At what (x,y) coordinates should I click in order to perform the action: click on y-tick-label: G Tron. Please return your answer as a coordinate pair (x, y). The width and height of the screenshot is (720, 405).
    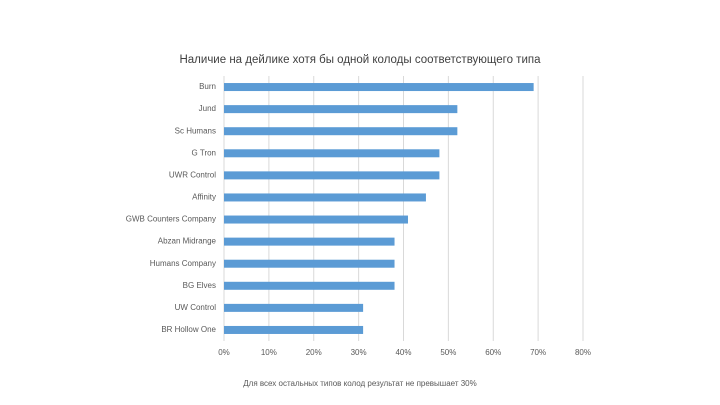
    Looking at the image, I should click on (204, 152).